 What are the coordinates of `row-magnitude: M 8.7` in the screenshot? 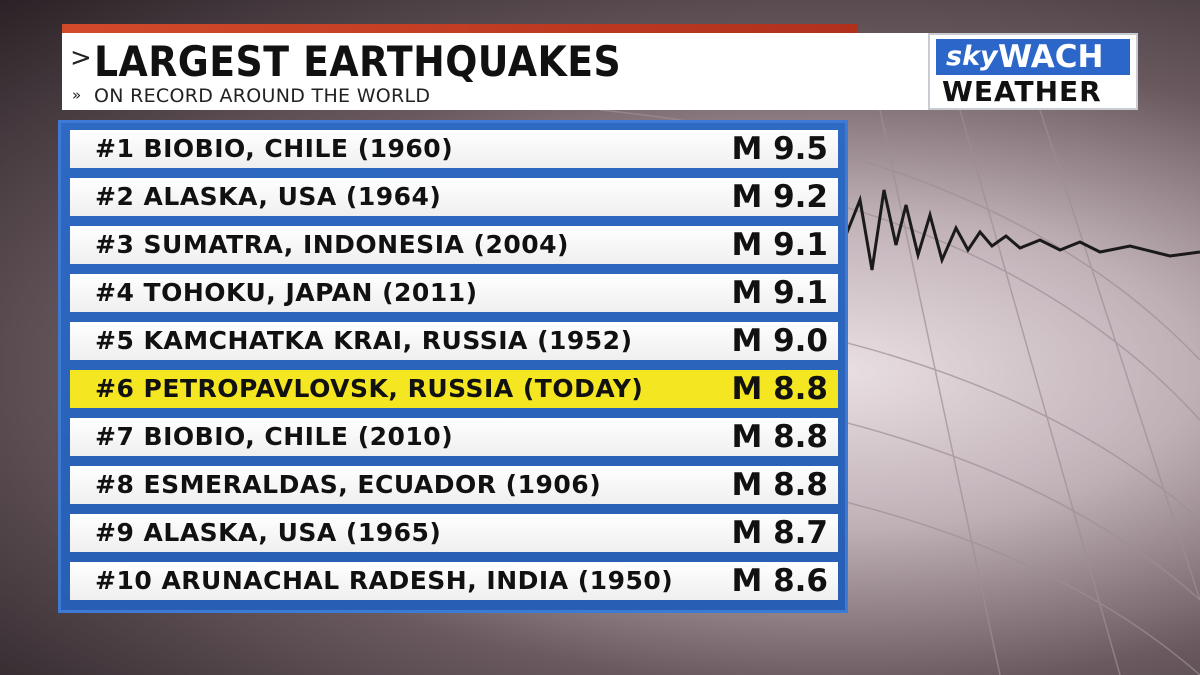 It's located at (779, 533).